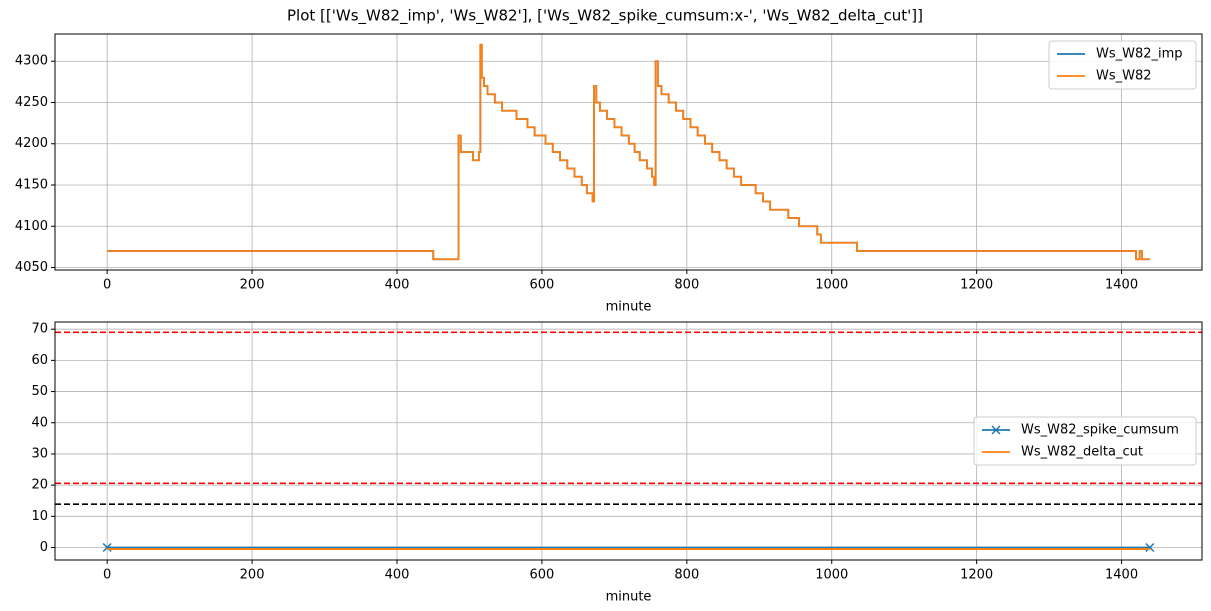 This screenshot has width=1211, height=611. What do you see at coordinates (39, 360) in the screenshot?
I see `y-tick-label: 60` at bounding box center [39, 360].